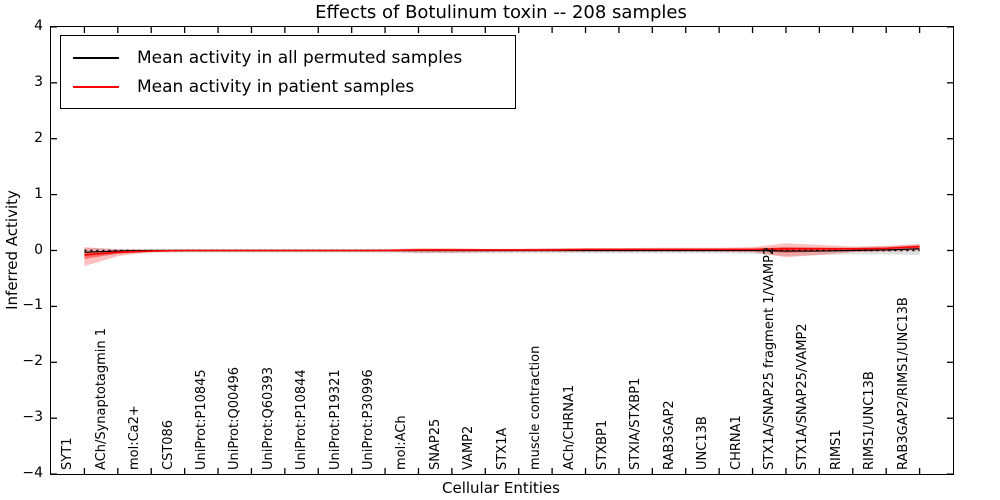 The width and height of the screenshot is (1000, 500). What do you see at coordinates (302, 419) in the screenshot?
I see `x-tick-label: UniProt:P10844` at bounding box center [302, 419].